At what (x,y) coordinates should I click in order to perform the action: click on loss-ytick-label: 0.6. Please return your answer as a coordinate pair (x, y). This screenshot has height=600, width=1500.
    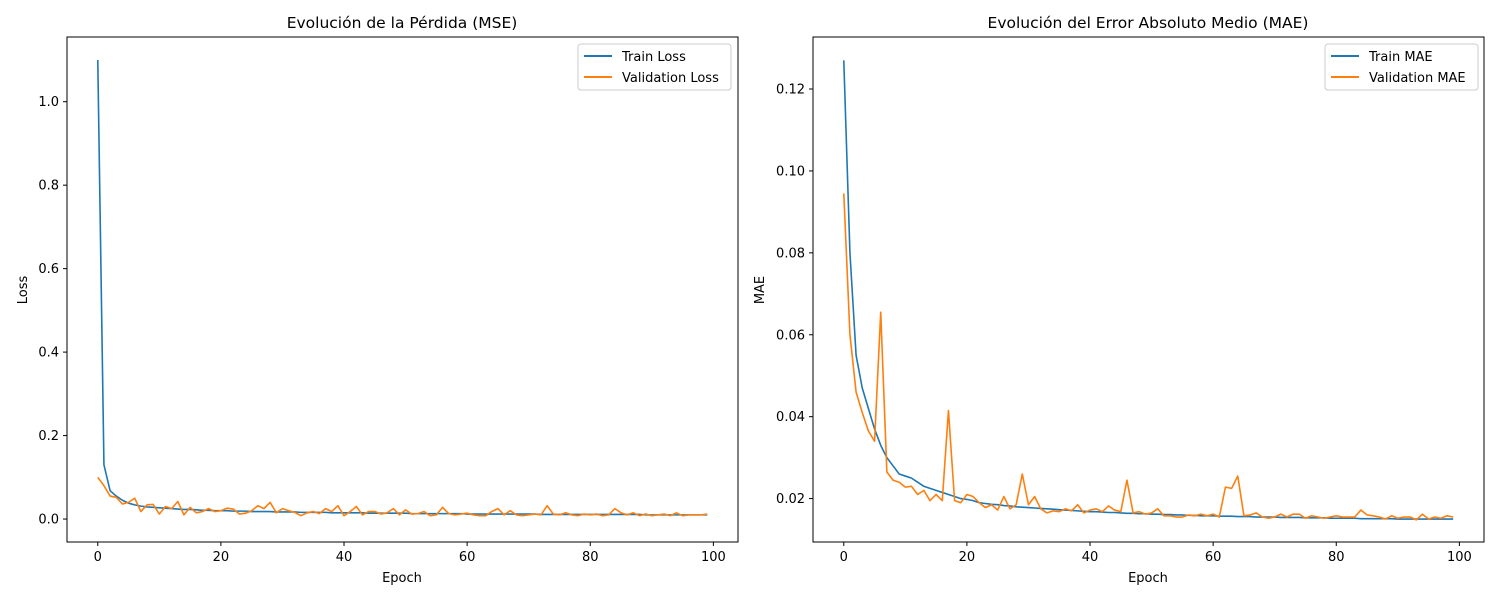
    Looking at the image, I should click on (48, 269).